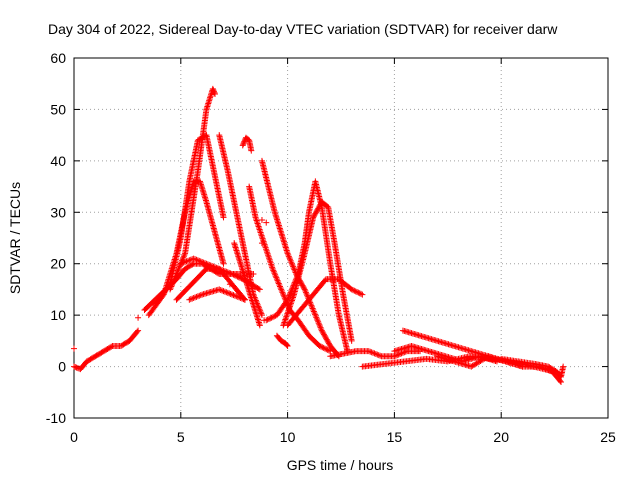 Image resolution: width=640 pixels, height=480 pixels. I want to click on y-tick-label: 10, so click(58, 315).